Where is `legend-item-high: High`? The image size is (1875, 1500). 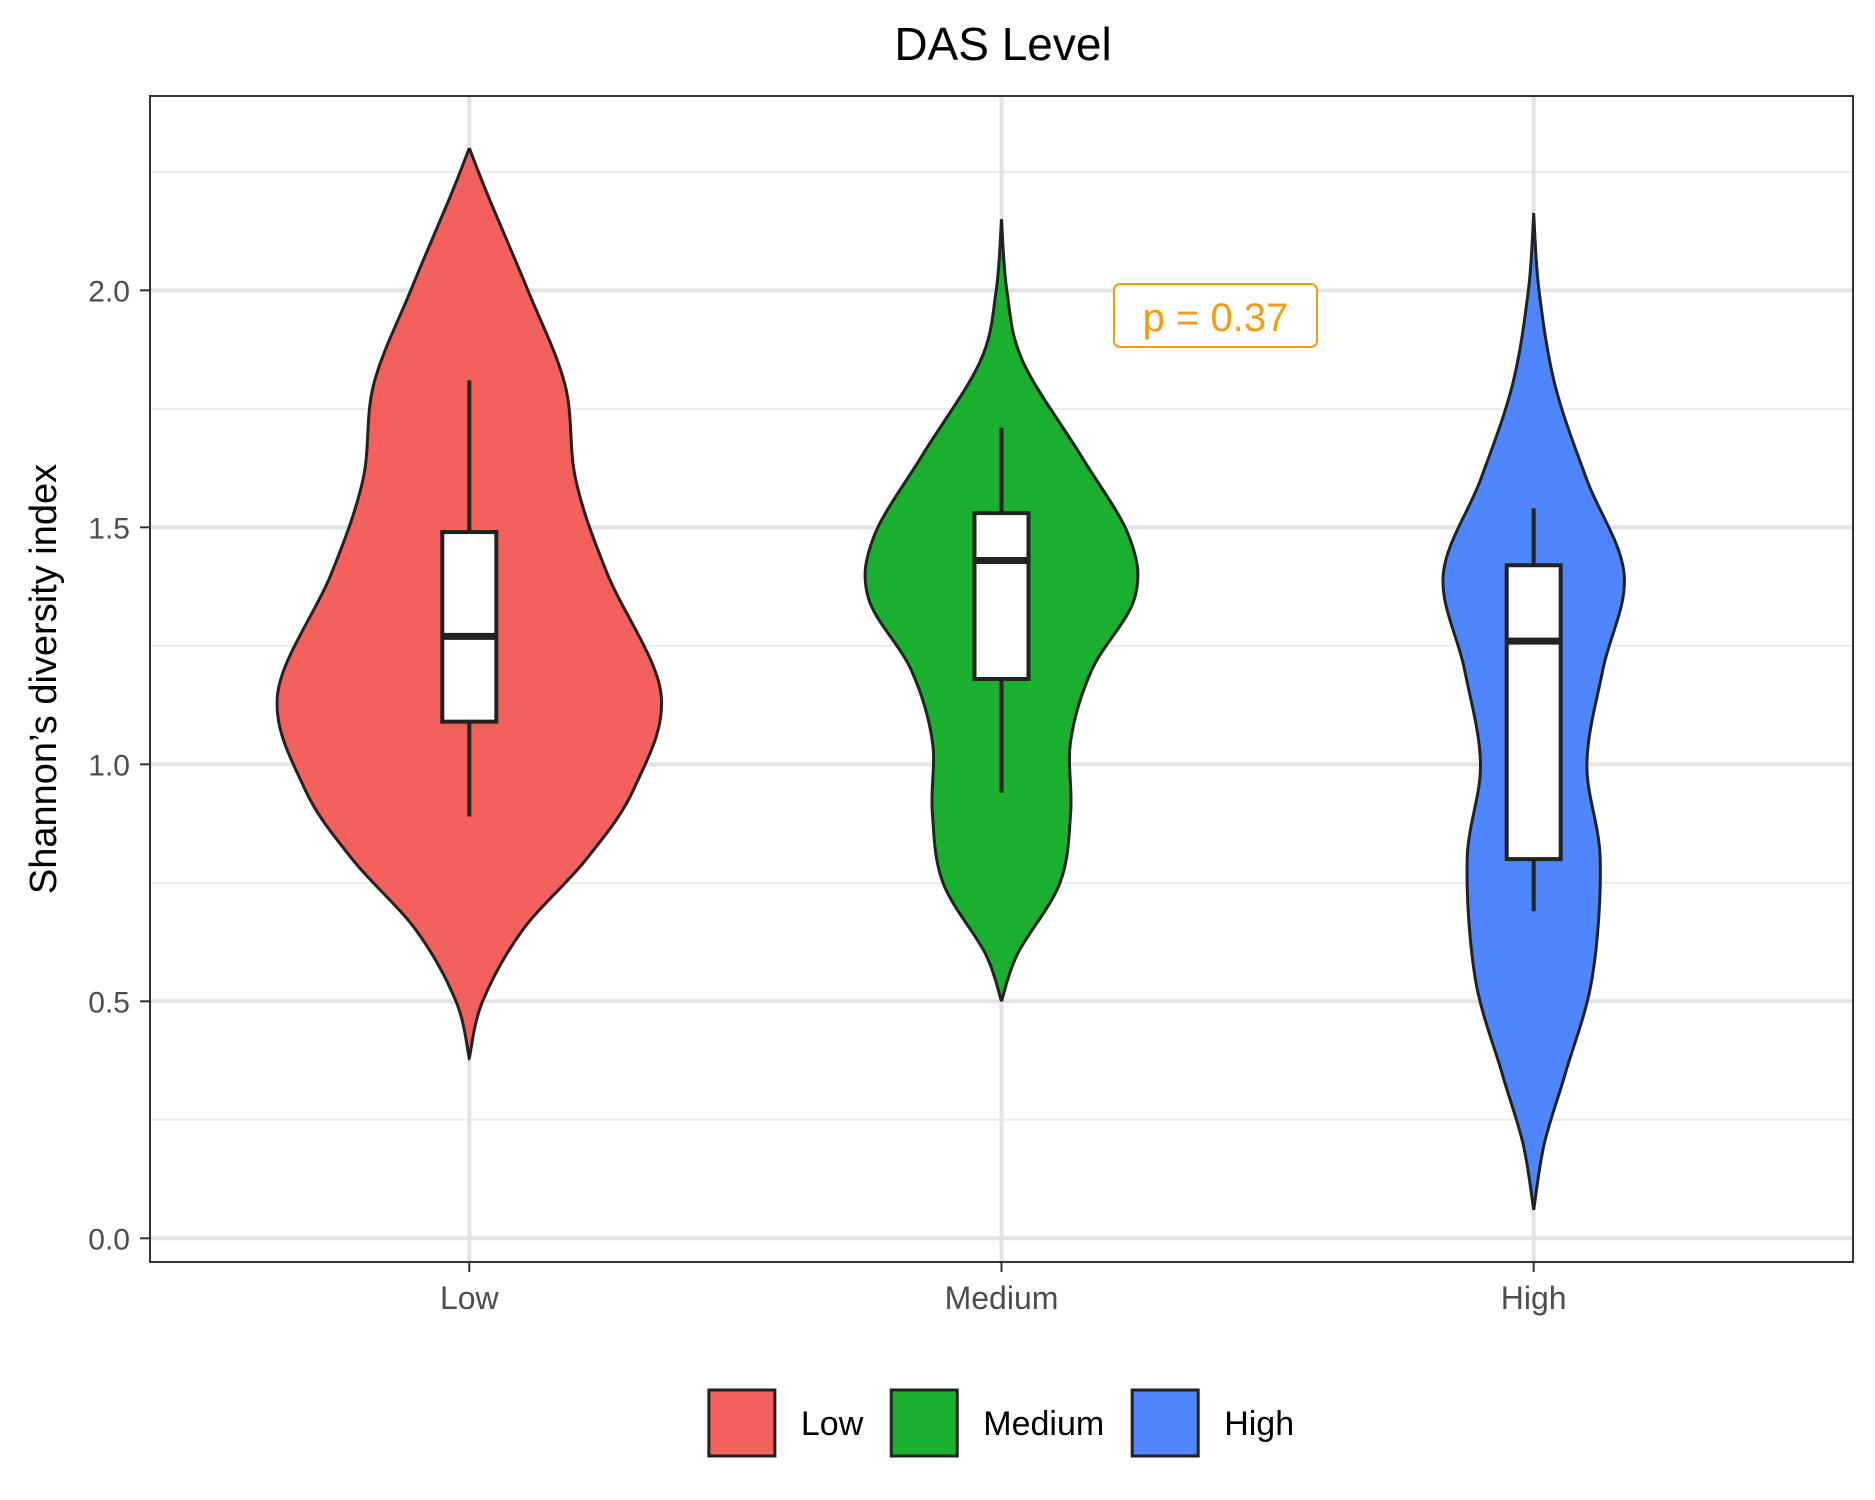 legend-item-high: High is located at coordinates (1212, 1423).